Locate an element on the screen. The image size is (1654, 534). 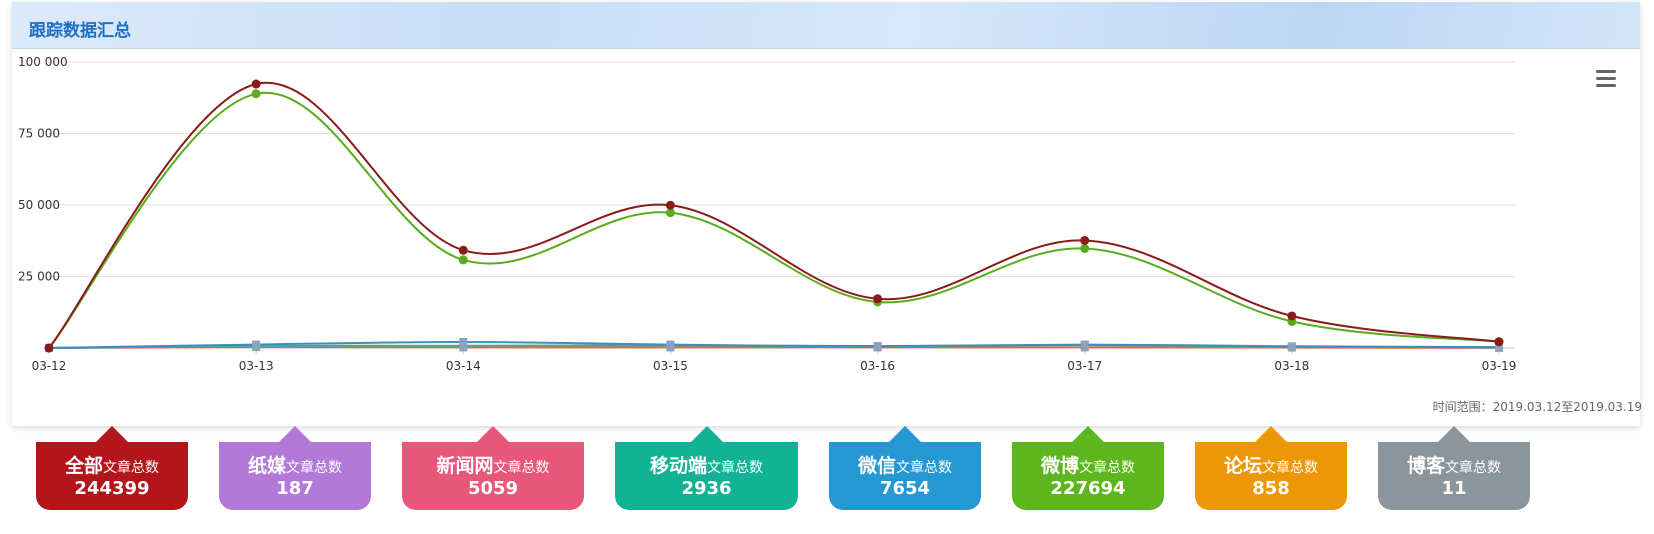
card-title: 微信文章总数 is located at coordinates (905, 464).